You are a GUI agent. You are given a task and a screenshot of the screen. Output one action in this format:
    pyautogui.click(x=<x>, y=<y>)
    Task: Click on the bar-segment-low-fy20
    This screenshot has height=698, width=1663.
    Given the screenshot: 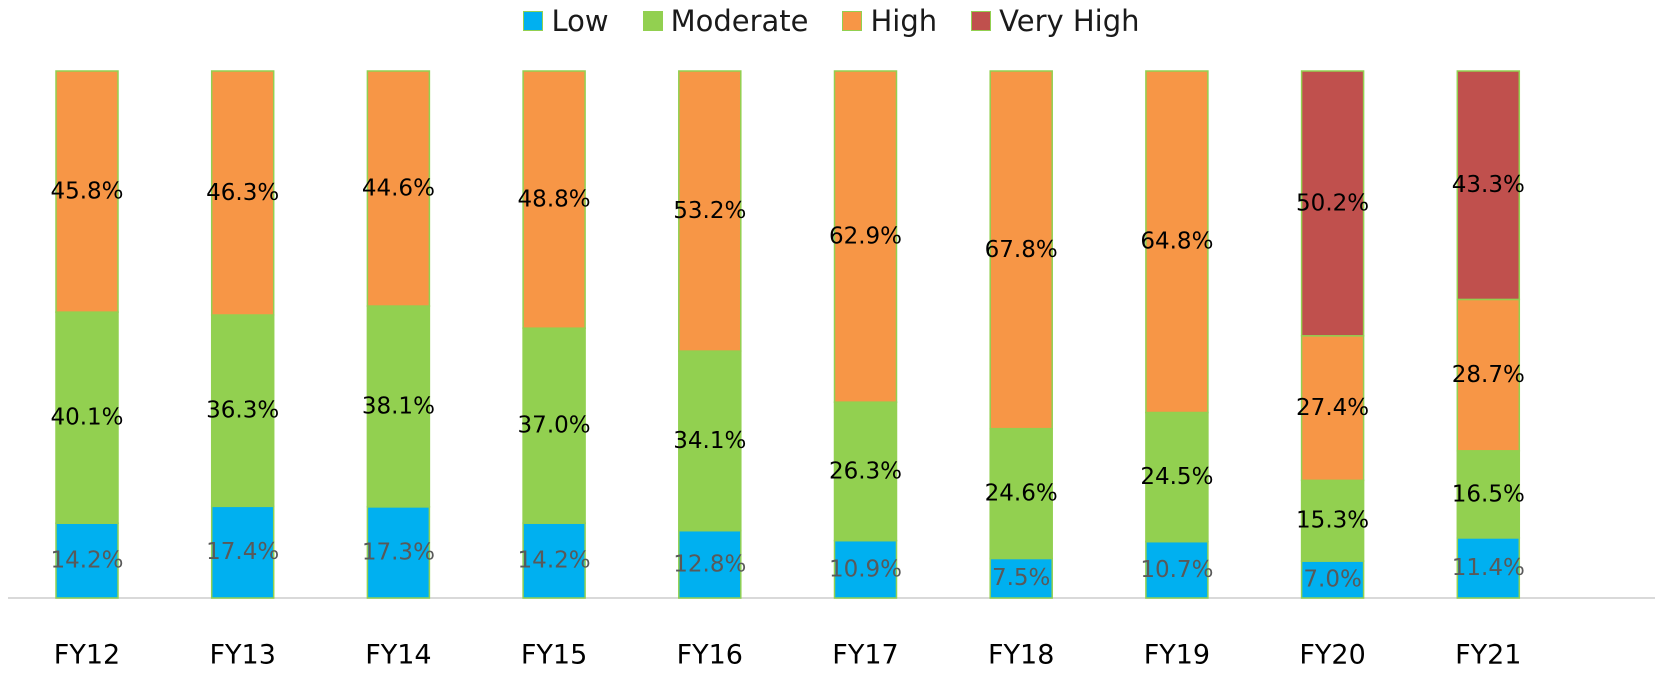 What is the action you would take?
    pyautogui.click(x=1332, y=579)
    